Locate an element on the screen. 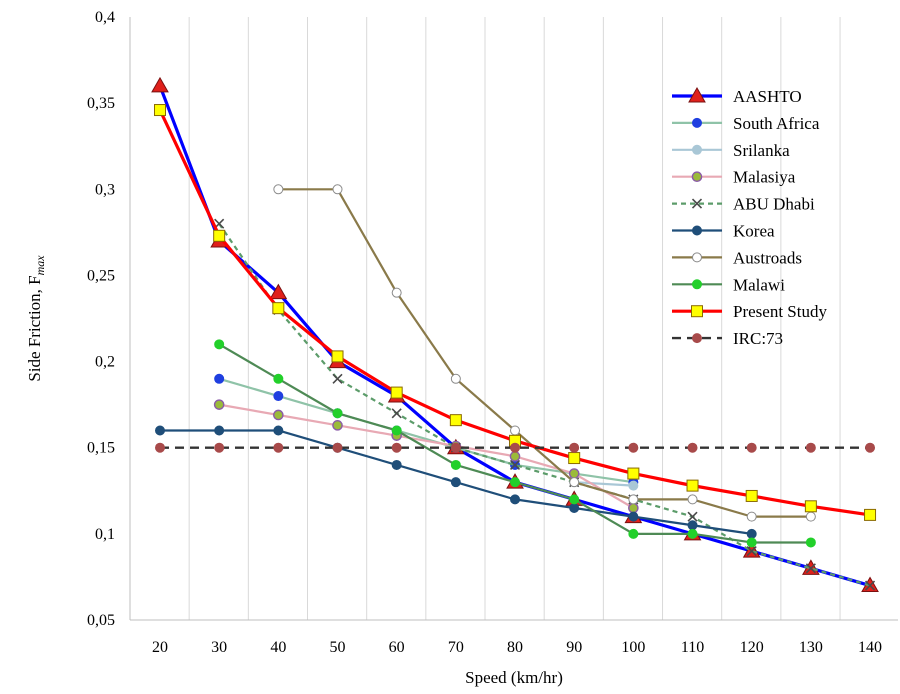  legend-label: Srilanka is located at coordinates (761, 150).